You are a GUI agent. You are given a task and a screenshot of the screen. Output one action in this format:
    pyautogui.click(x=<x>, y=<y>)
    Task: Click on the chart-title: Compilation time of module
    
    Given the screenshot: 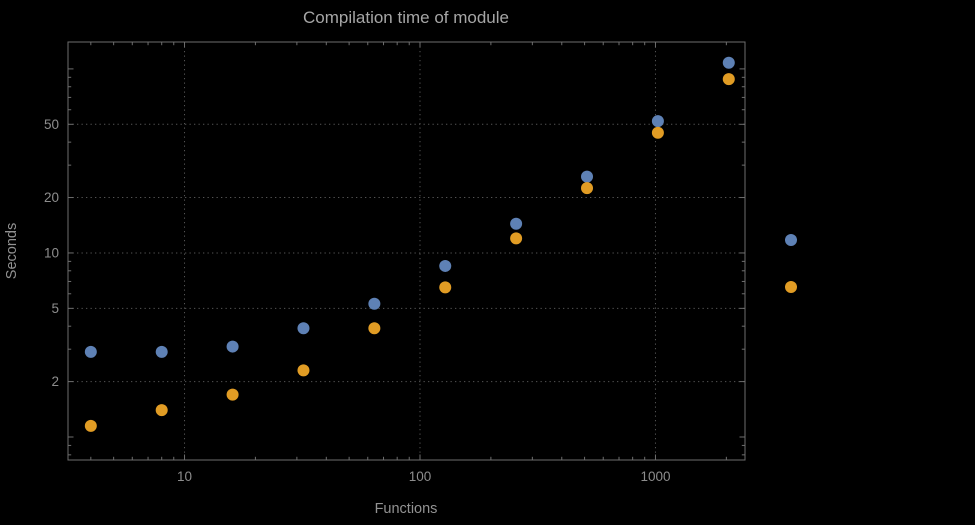 What is the action you would take?
    pyautogui.click(x=406, y=17)
    